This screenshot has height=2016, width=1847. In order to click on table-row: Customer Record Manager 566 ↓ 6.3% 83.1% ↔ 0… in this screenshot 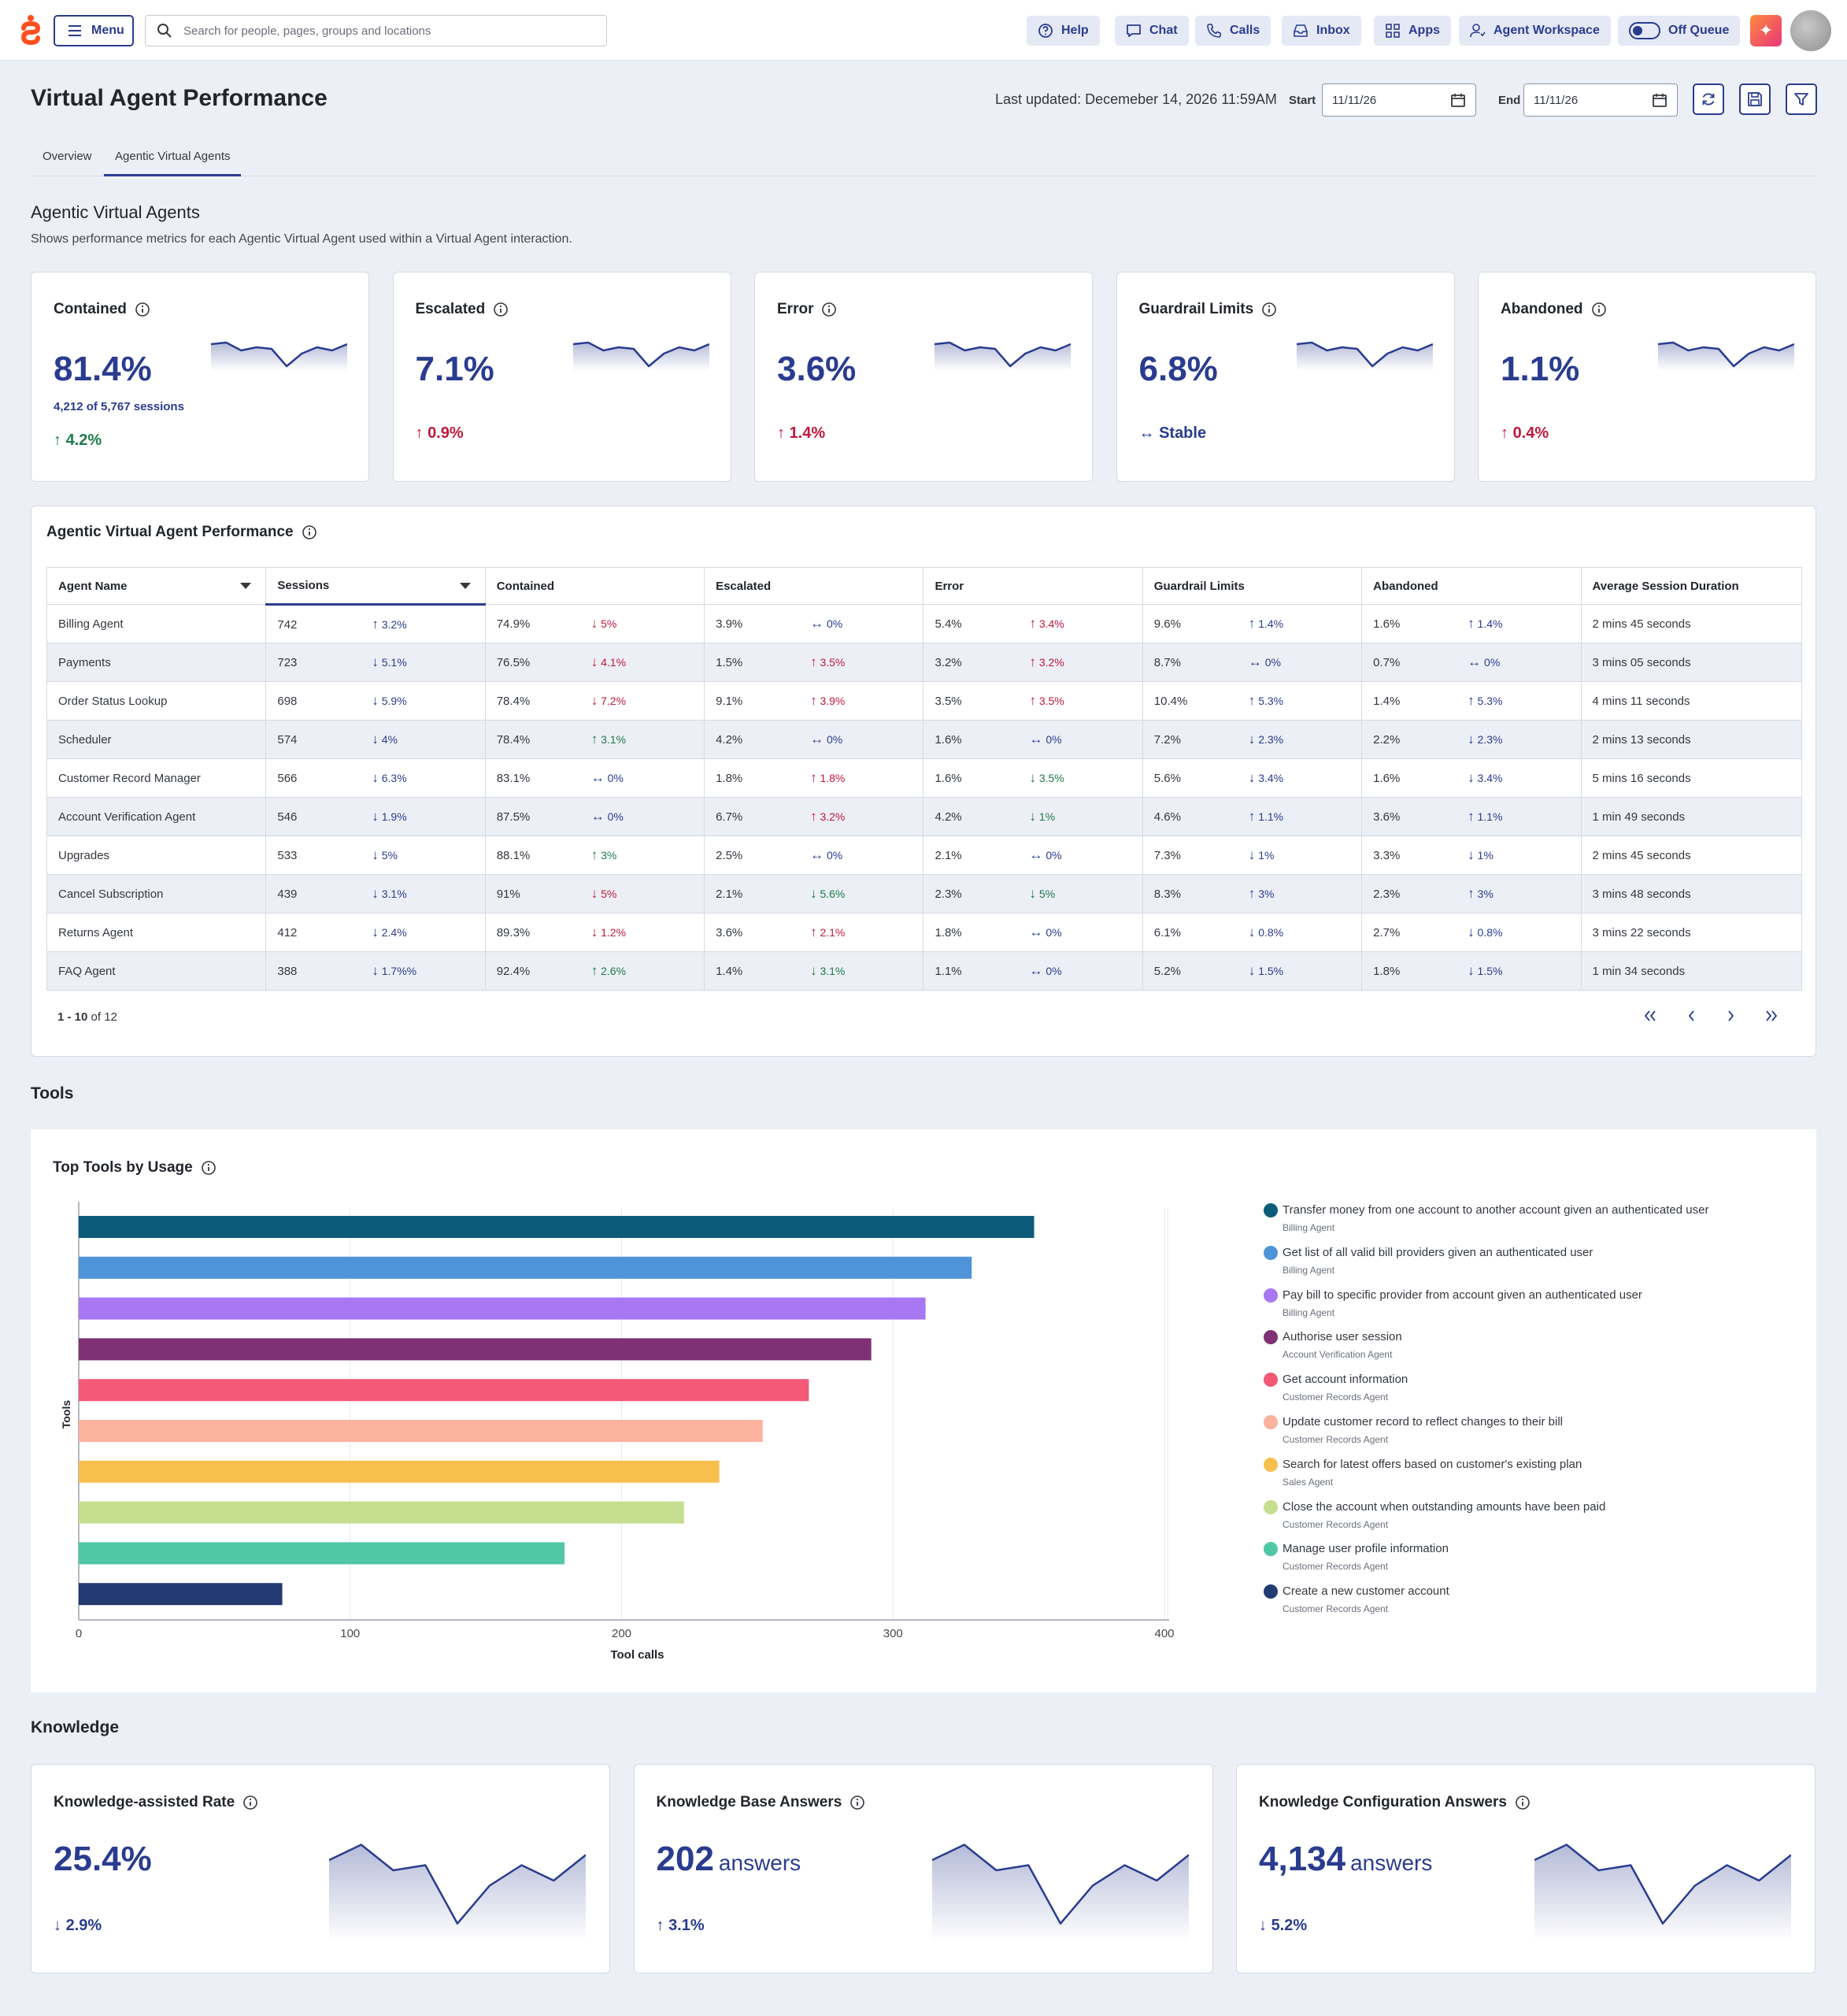, I will do `click(924, 778)`.